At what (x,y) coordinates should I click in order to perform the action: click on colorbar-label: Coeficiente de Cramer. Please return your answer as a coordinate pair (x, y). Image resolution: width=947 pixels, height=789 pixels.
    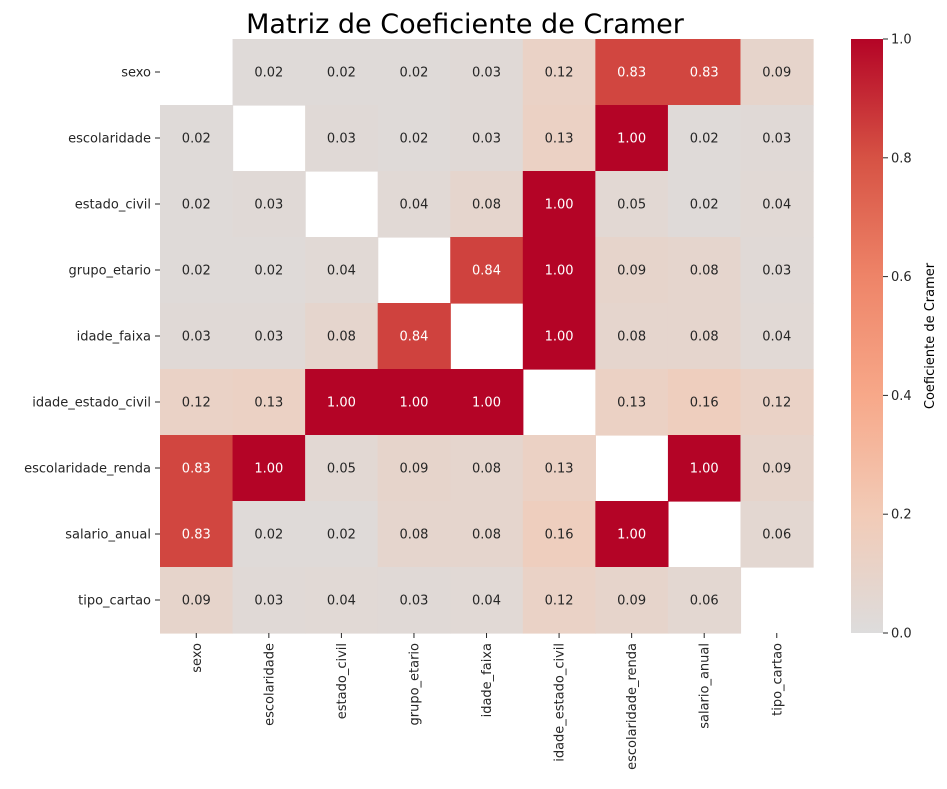
    Looking at the image, I should click on (930, 335).